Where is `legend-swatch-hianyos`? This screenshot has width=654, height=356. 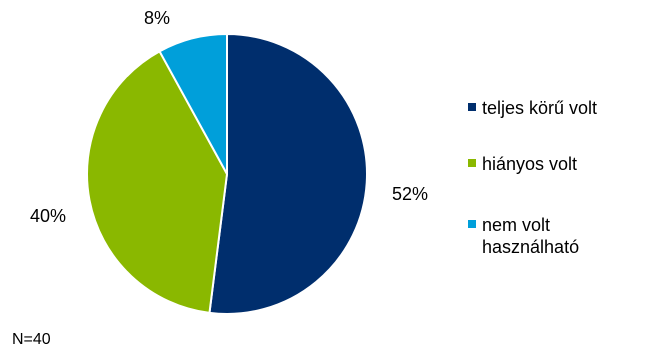
legend-swatch-hianyos is located at coordinates (472, 163).